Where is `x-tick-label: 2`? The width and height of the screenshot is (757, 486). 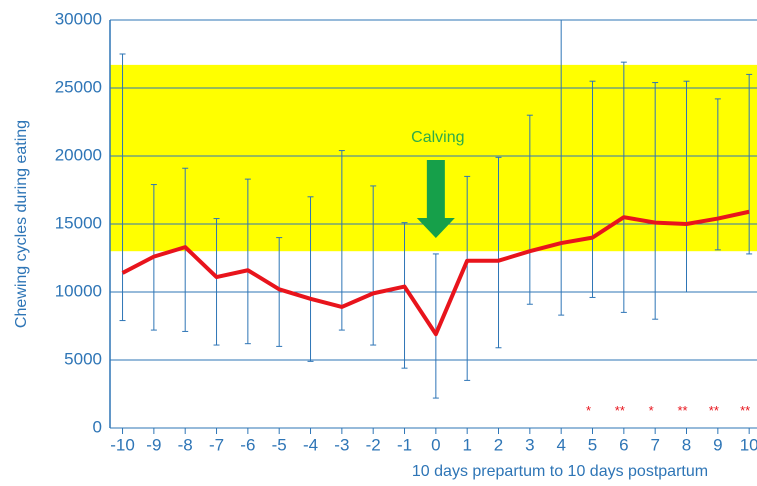 x-tick-label: 2 is located at coordinates (498, 444).